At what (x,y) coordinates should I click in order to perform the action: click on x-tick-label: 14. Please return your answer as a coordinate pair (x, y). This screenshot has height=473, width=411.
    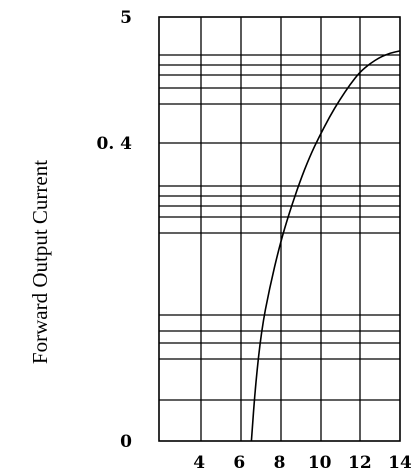
    Looking at the image, I should click on (399, 463).